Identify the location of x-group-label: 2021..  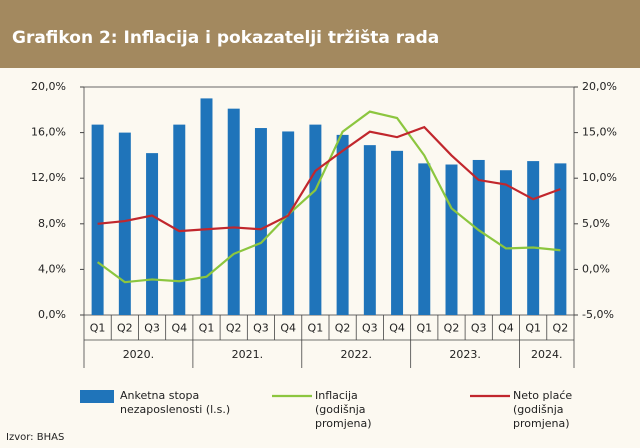
(248, 354).